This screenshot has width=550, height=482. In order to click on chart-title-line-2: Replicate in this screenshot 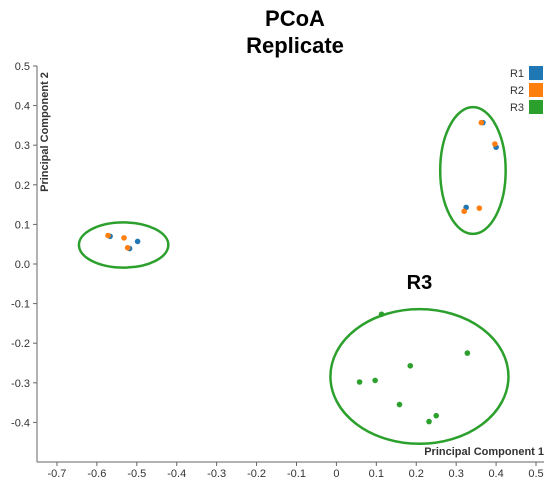, I will do `click(295, 45)`.